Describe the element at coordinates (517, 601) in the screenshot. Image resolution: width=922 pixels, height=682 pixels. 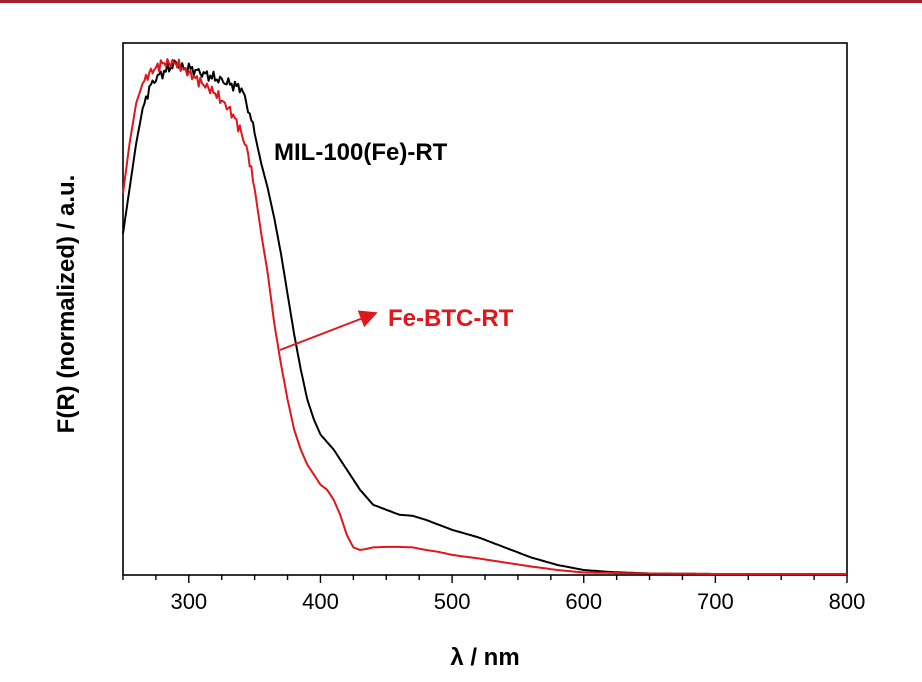
I see `x-axis-tick-labels: 300 400 500 600 700 800` at that location.